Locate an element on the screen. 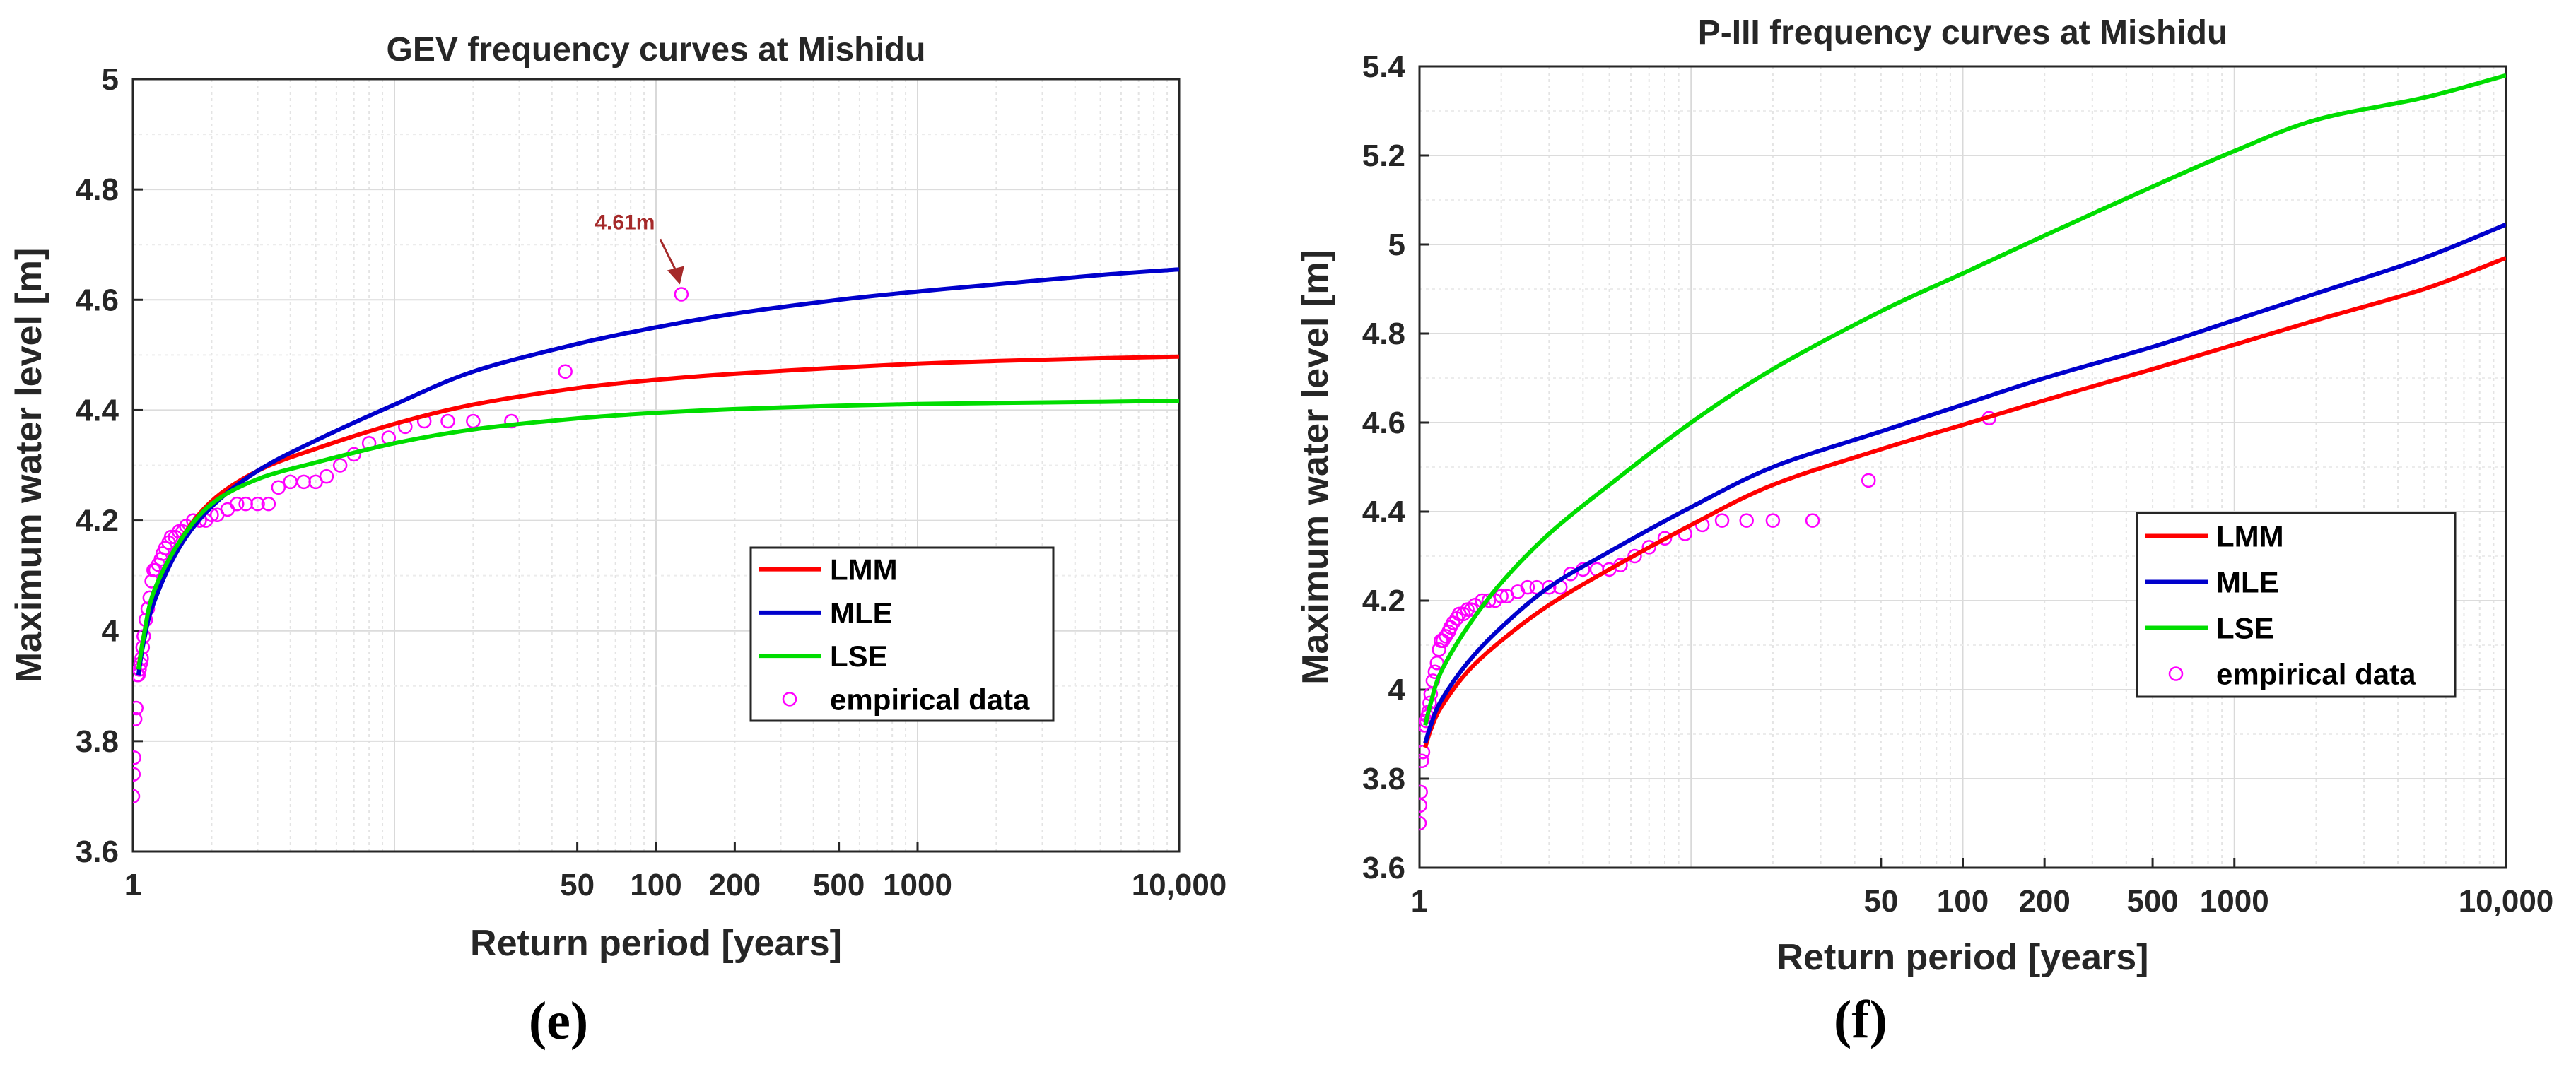  series-line-lse is located at coordinates (658, 534).